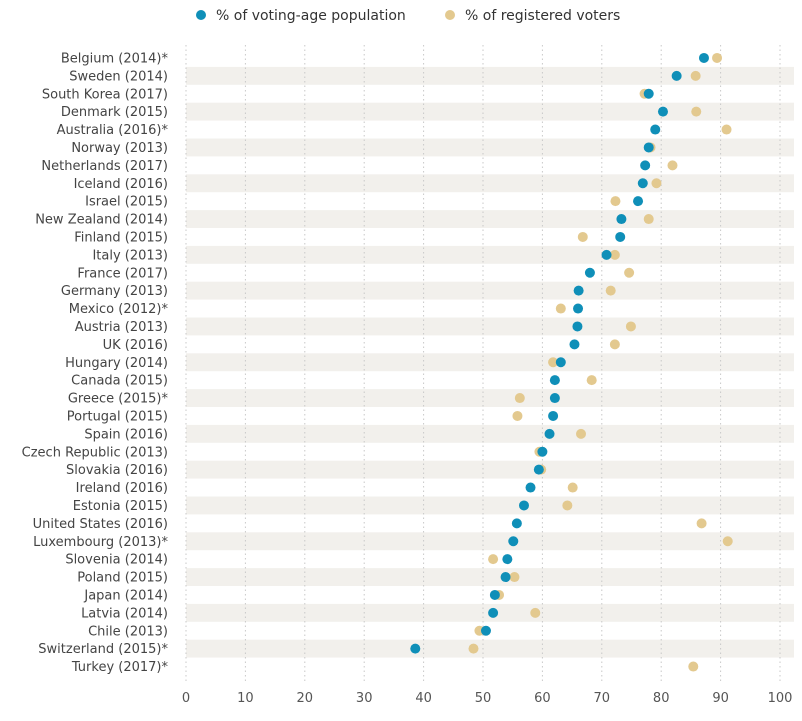 The width and height of the screenshot is (802, 721). What do you see at coordinates (305, 698) in the screenshot?
I see `x-tick-label: 20` at bounding box center [305, 698].